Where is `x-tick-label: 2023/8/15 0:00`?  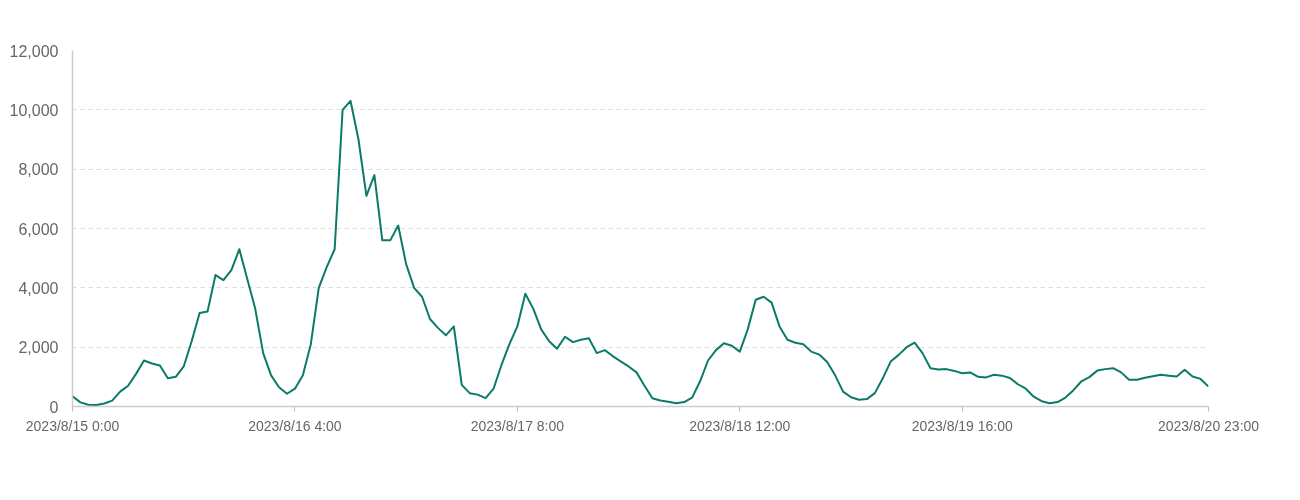
x-tick-label: 2023/8/15 0:00 is located at coordinates (72, 425).